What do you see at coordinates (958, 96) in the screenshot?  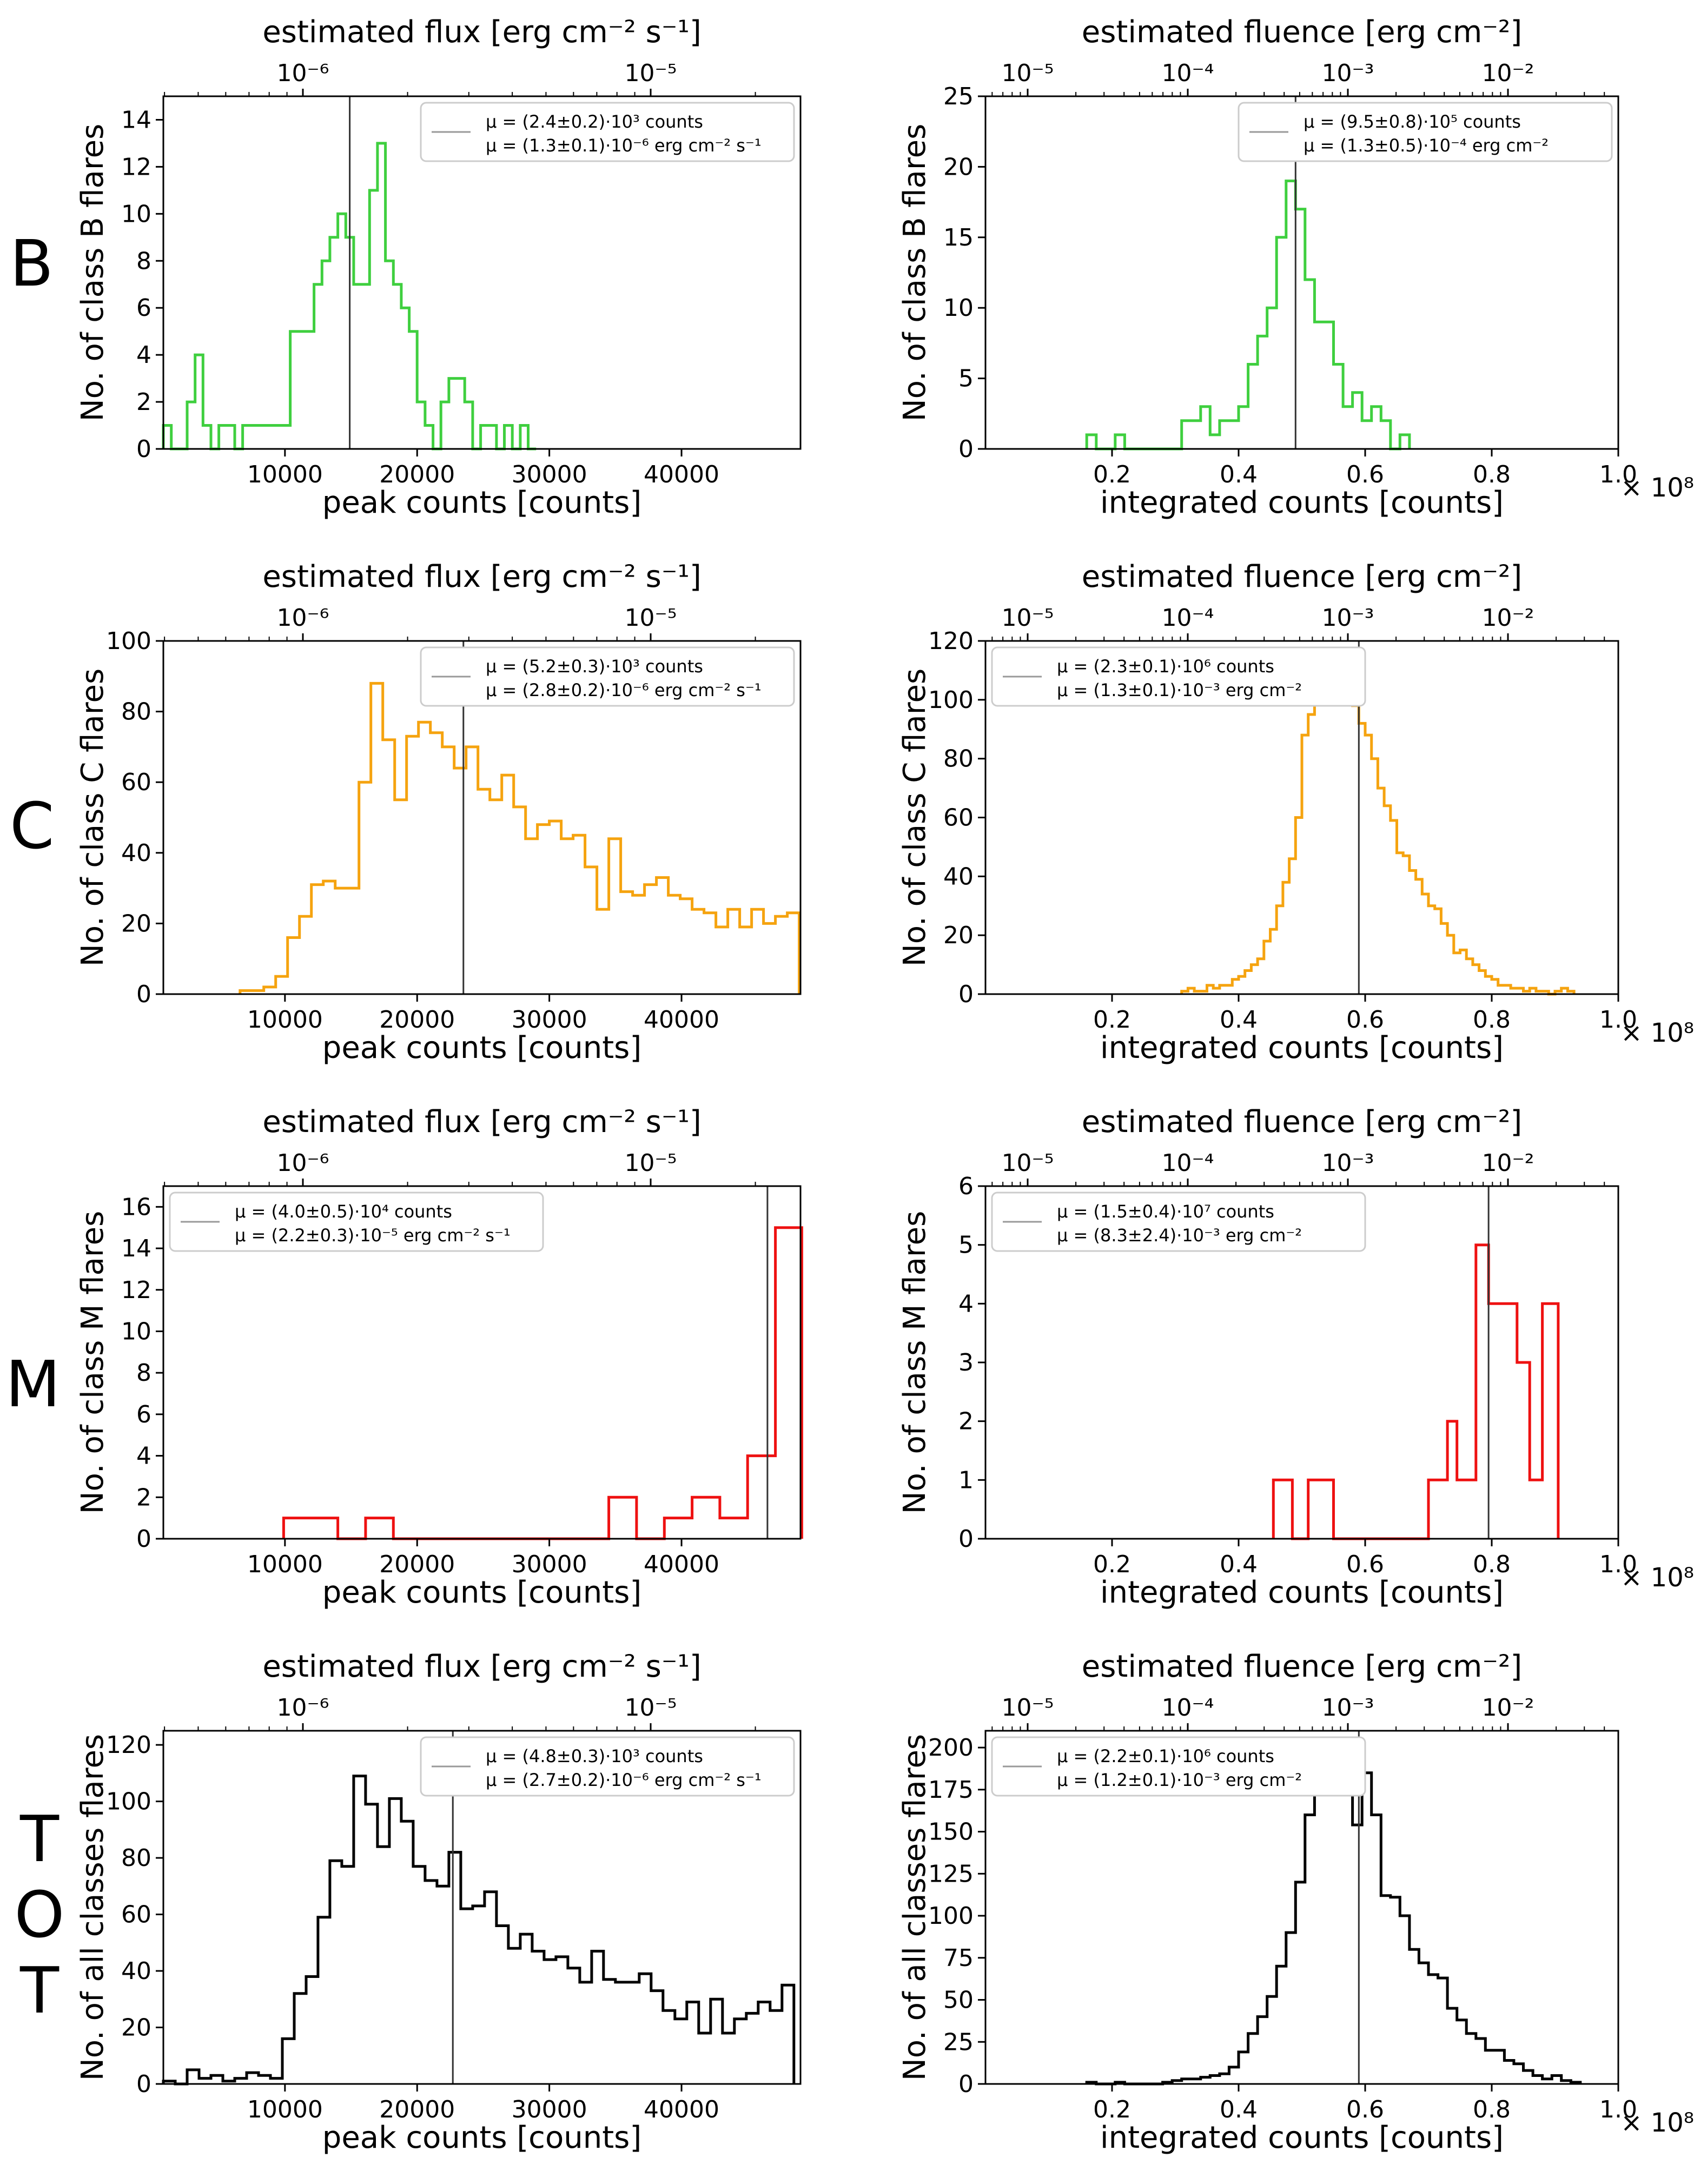 I see `y-tick-label: 25` at bounding box center [958, 96].